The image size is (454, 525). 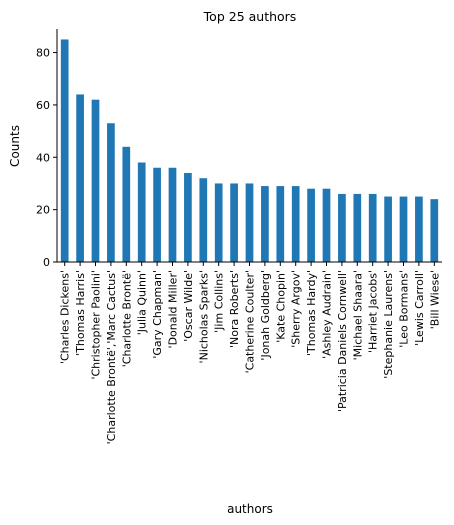 What do you see at coordinates (250, 321) in the screenshot?
I see `x-tick-label: 'Catherine Coulter'` at bounding box center [250, 321].